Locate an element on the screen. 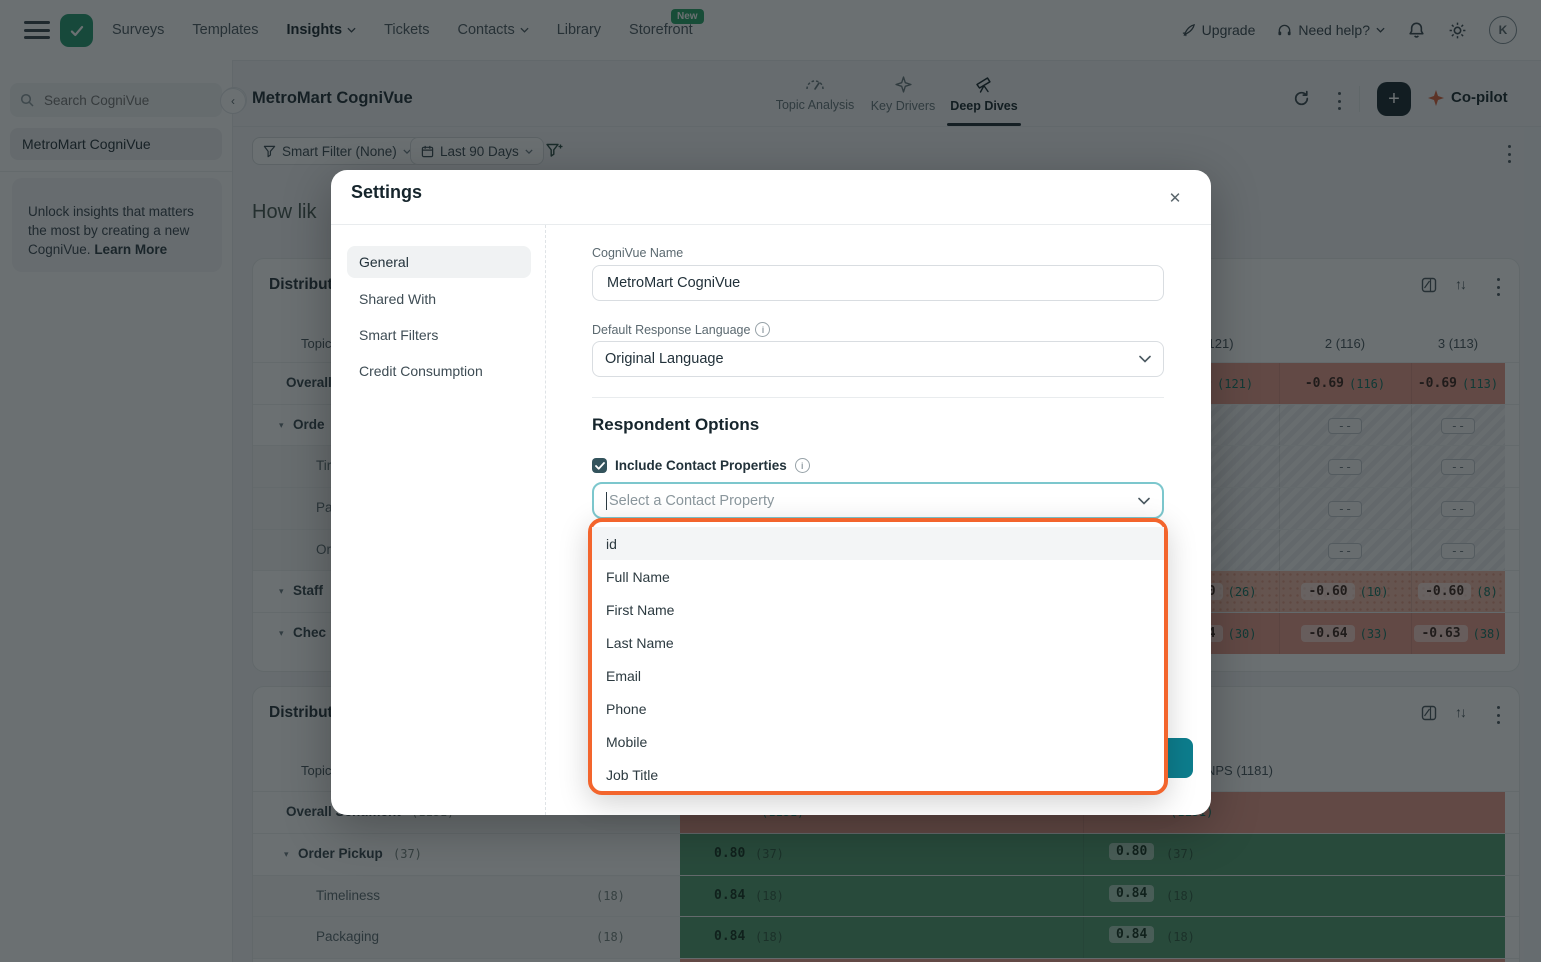  dropdown-option-phone: Phone is located at coordinates (626, 708).